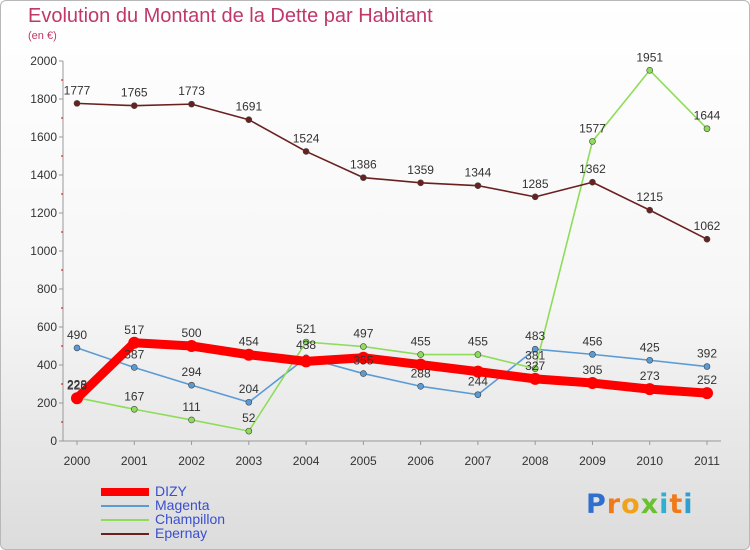 This screenshot has width=750, height=550. I want to click on x-tick-label: 2001, so click(134, 461).